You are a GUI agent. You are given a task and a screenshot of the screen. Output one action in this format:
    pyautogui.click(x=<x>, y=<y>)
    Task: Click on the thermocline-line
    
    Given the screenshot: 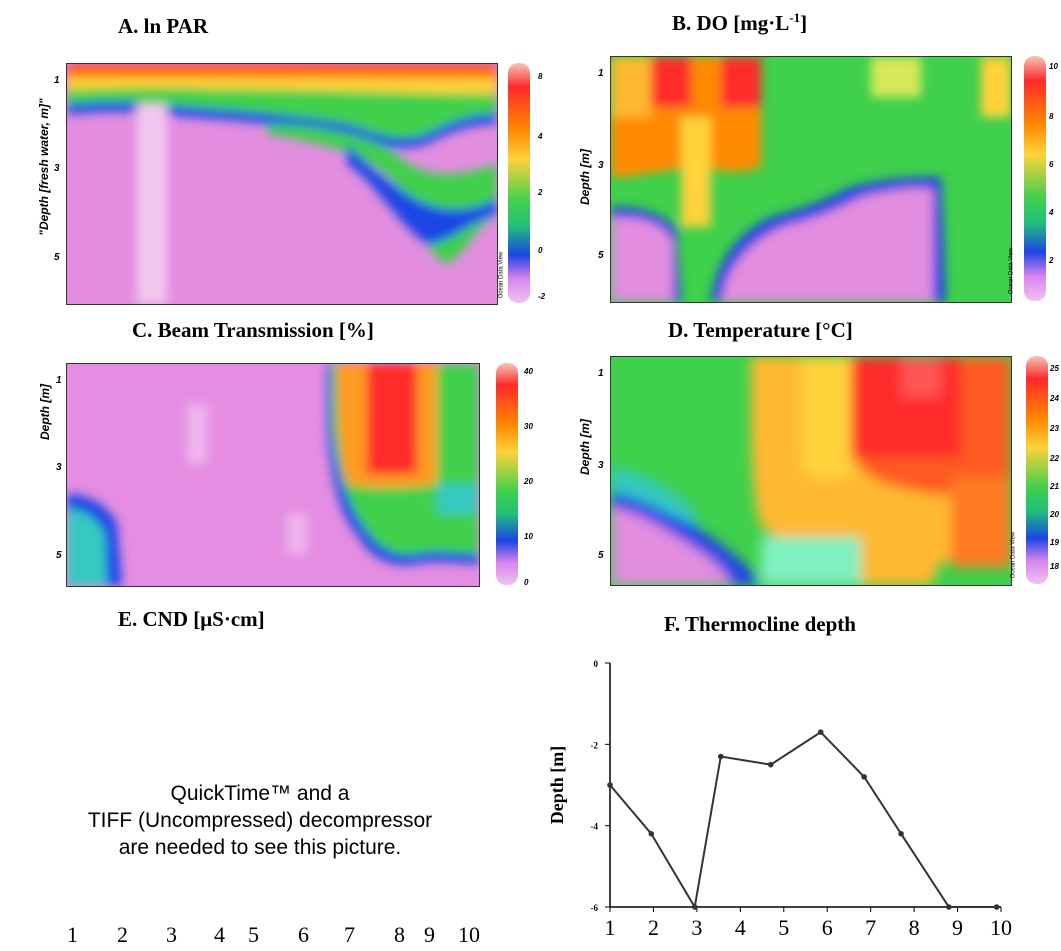 What is the action you would take?
    pyautogui.click(x=803, y=820)
    